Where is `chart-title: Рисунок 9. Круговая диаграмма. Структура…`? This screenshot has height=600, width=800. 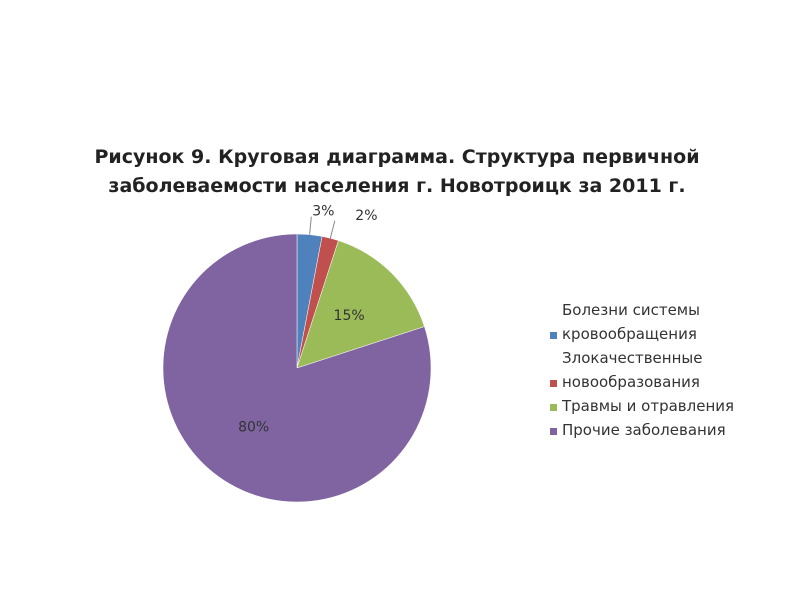
chart-title: Рисунок 9. Круговая диаграмма. Структура… is located at coordinates (396, 157).